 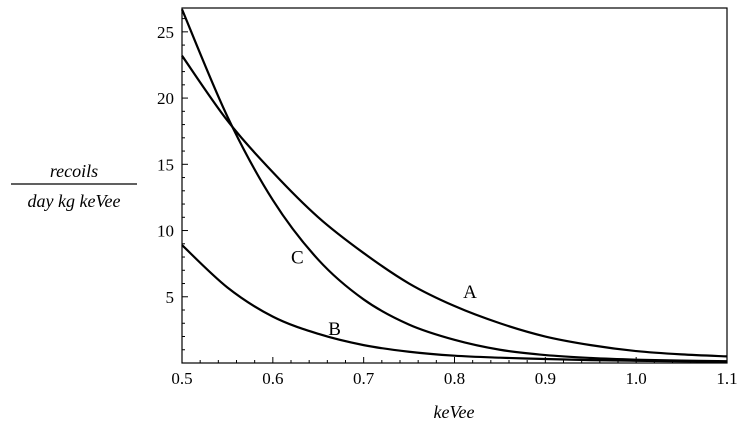 What do you see at coordinates (636, 378) in the screenshot?
I see `x-tick-label: 1.0` at bounding box center [636, 378].